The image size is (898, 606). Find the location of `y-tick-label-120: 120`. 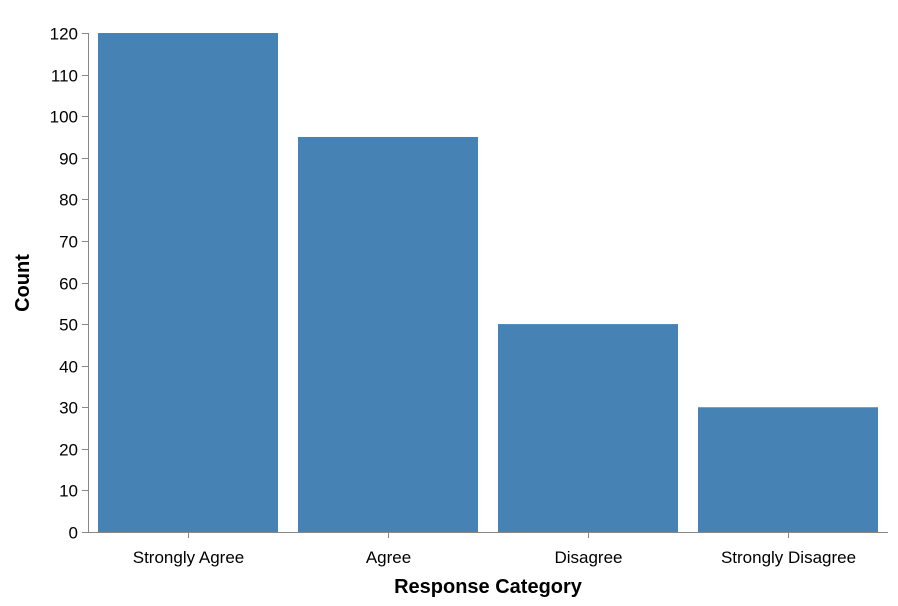

y-tick-label-120: 120 is located at coordinates (64, 34).